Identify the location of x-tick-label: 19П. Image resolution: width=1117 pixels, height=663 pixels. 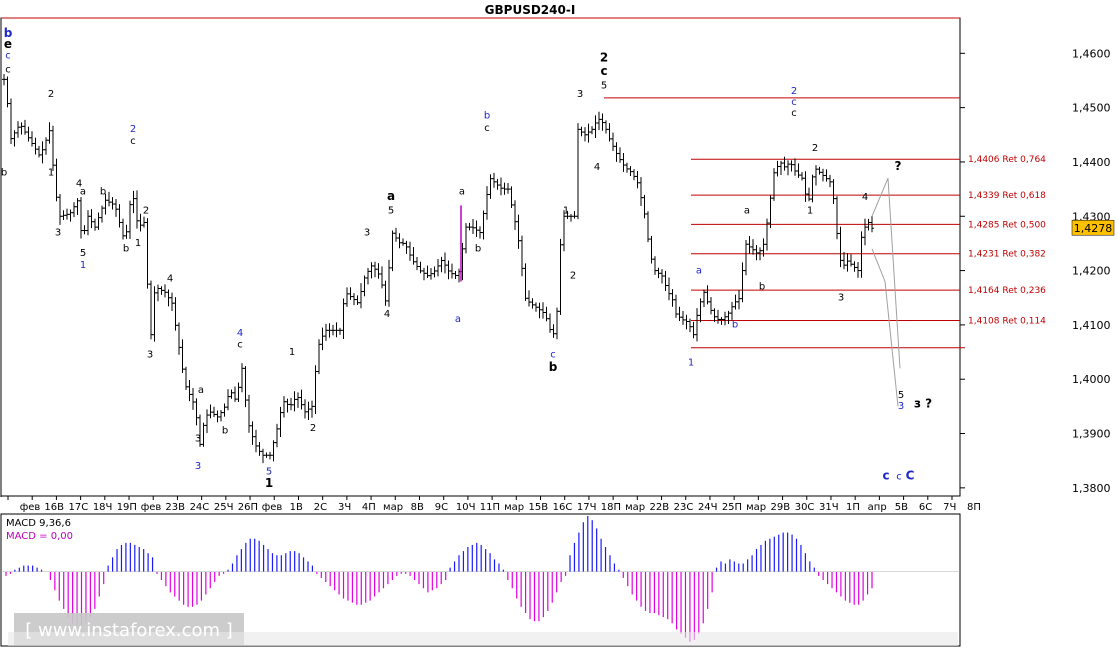
(127, 507).